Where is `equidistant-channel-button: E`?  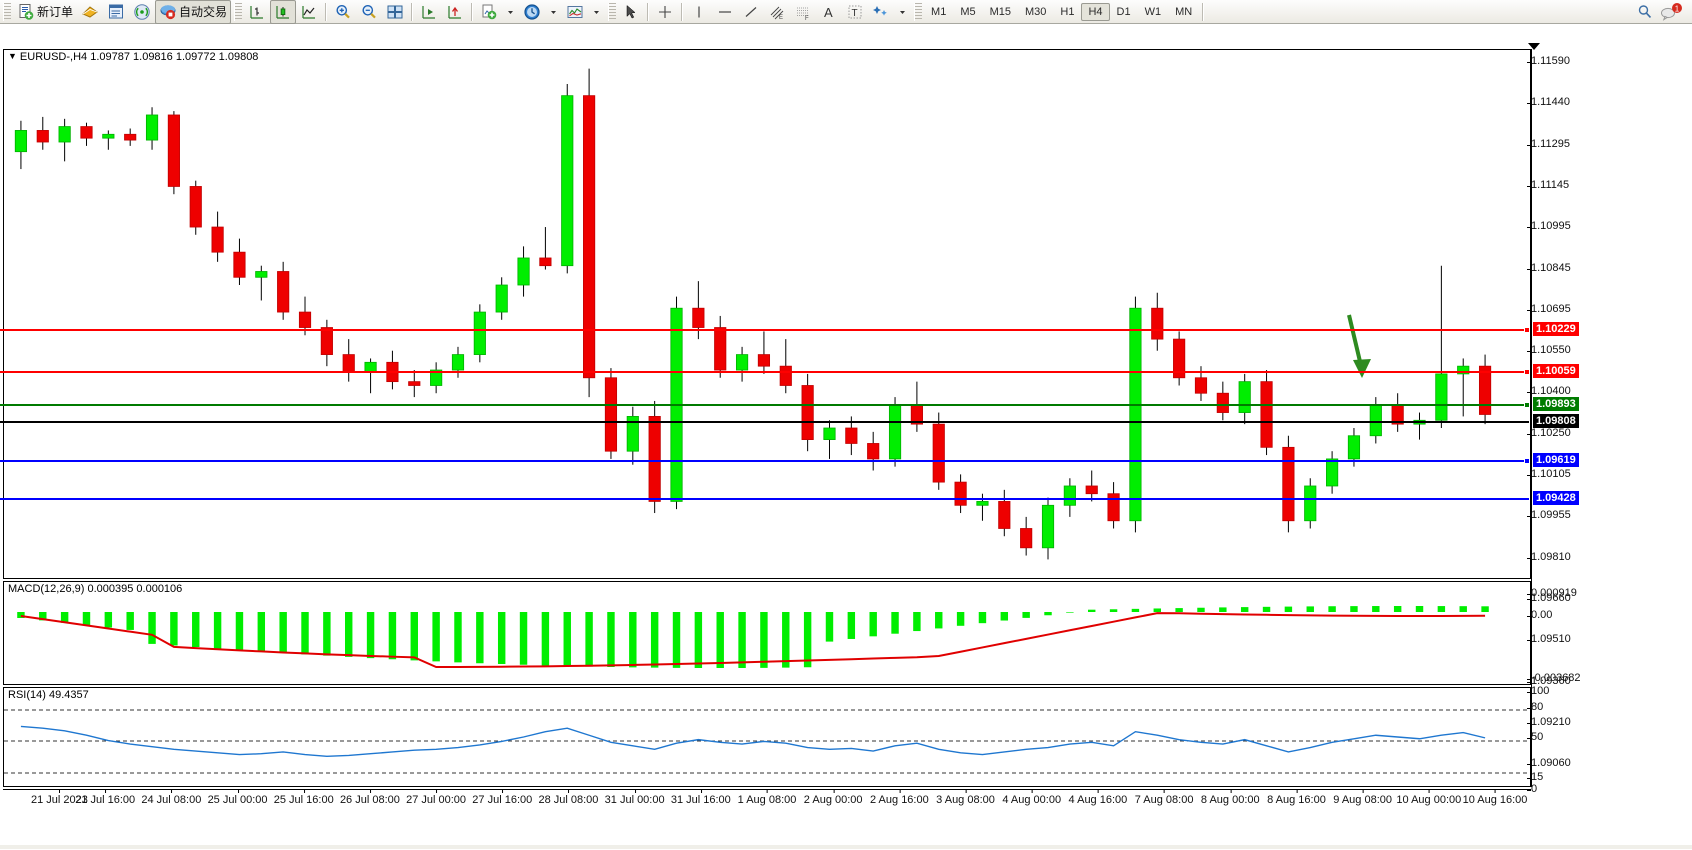 equidistant-channel-button: E is located at coordinates (777, 12).